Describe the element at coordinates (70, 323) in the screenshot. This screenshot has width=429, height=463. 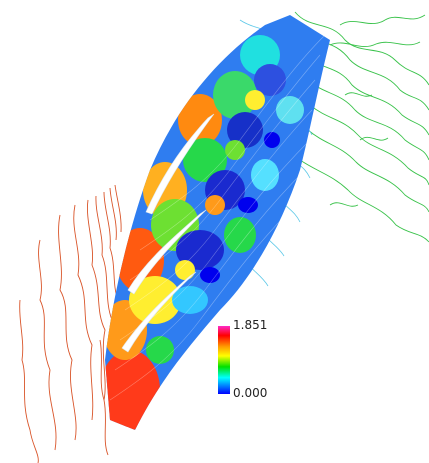
I see `inlet-contours` at that location.